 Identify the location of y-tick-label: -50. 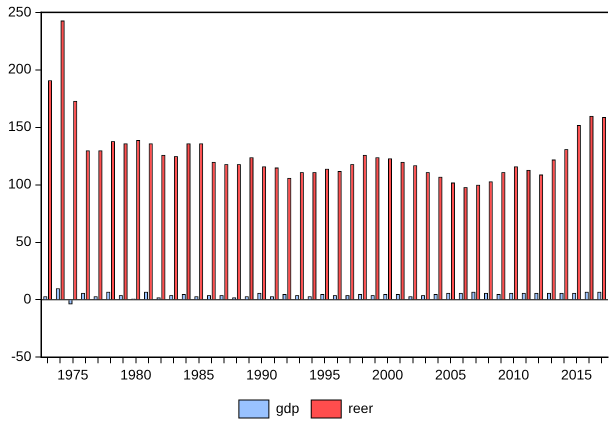
(21, 356).